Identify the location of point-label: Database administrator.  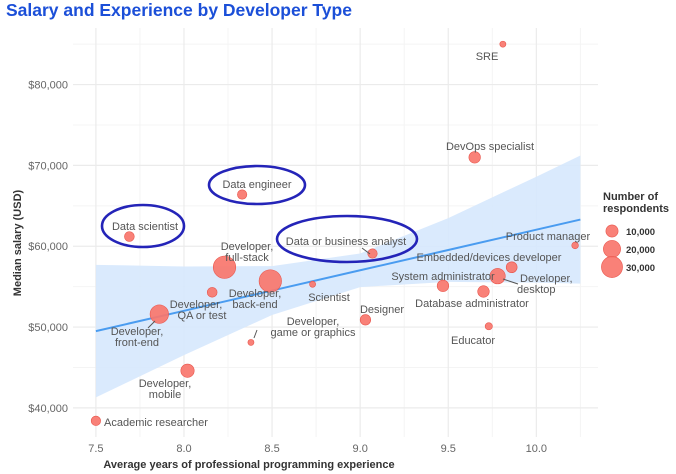
(472, 304).